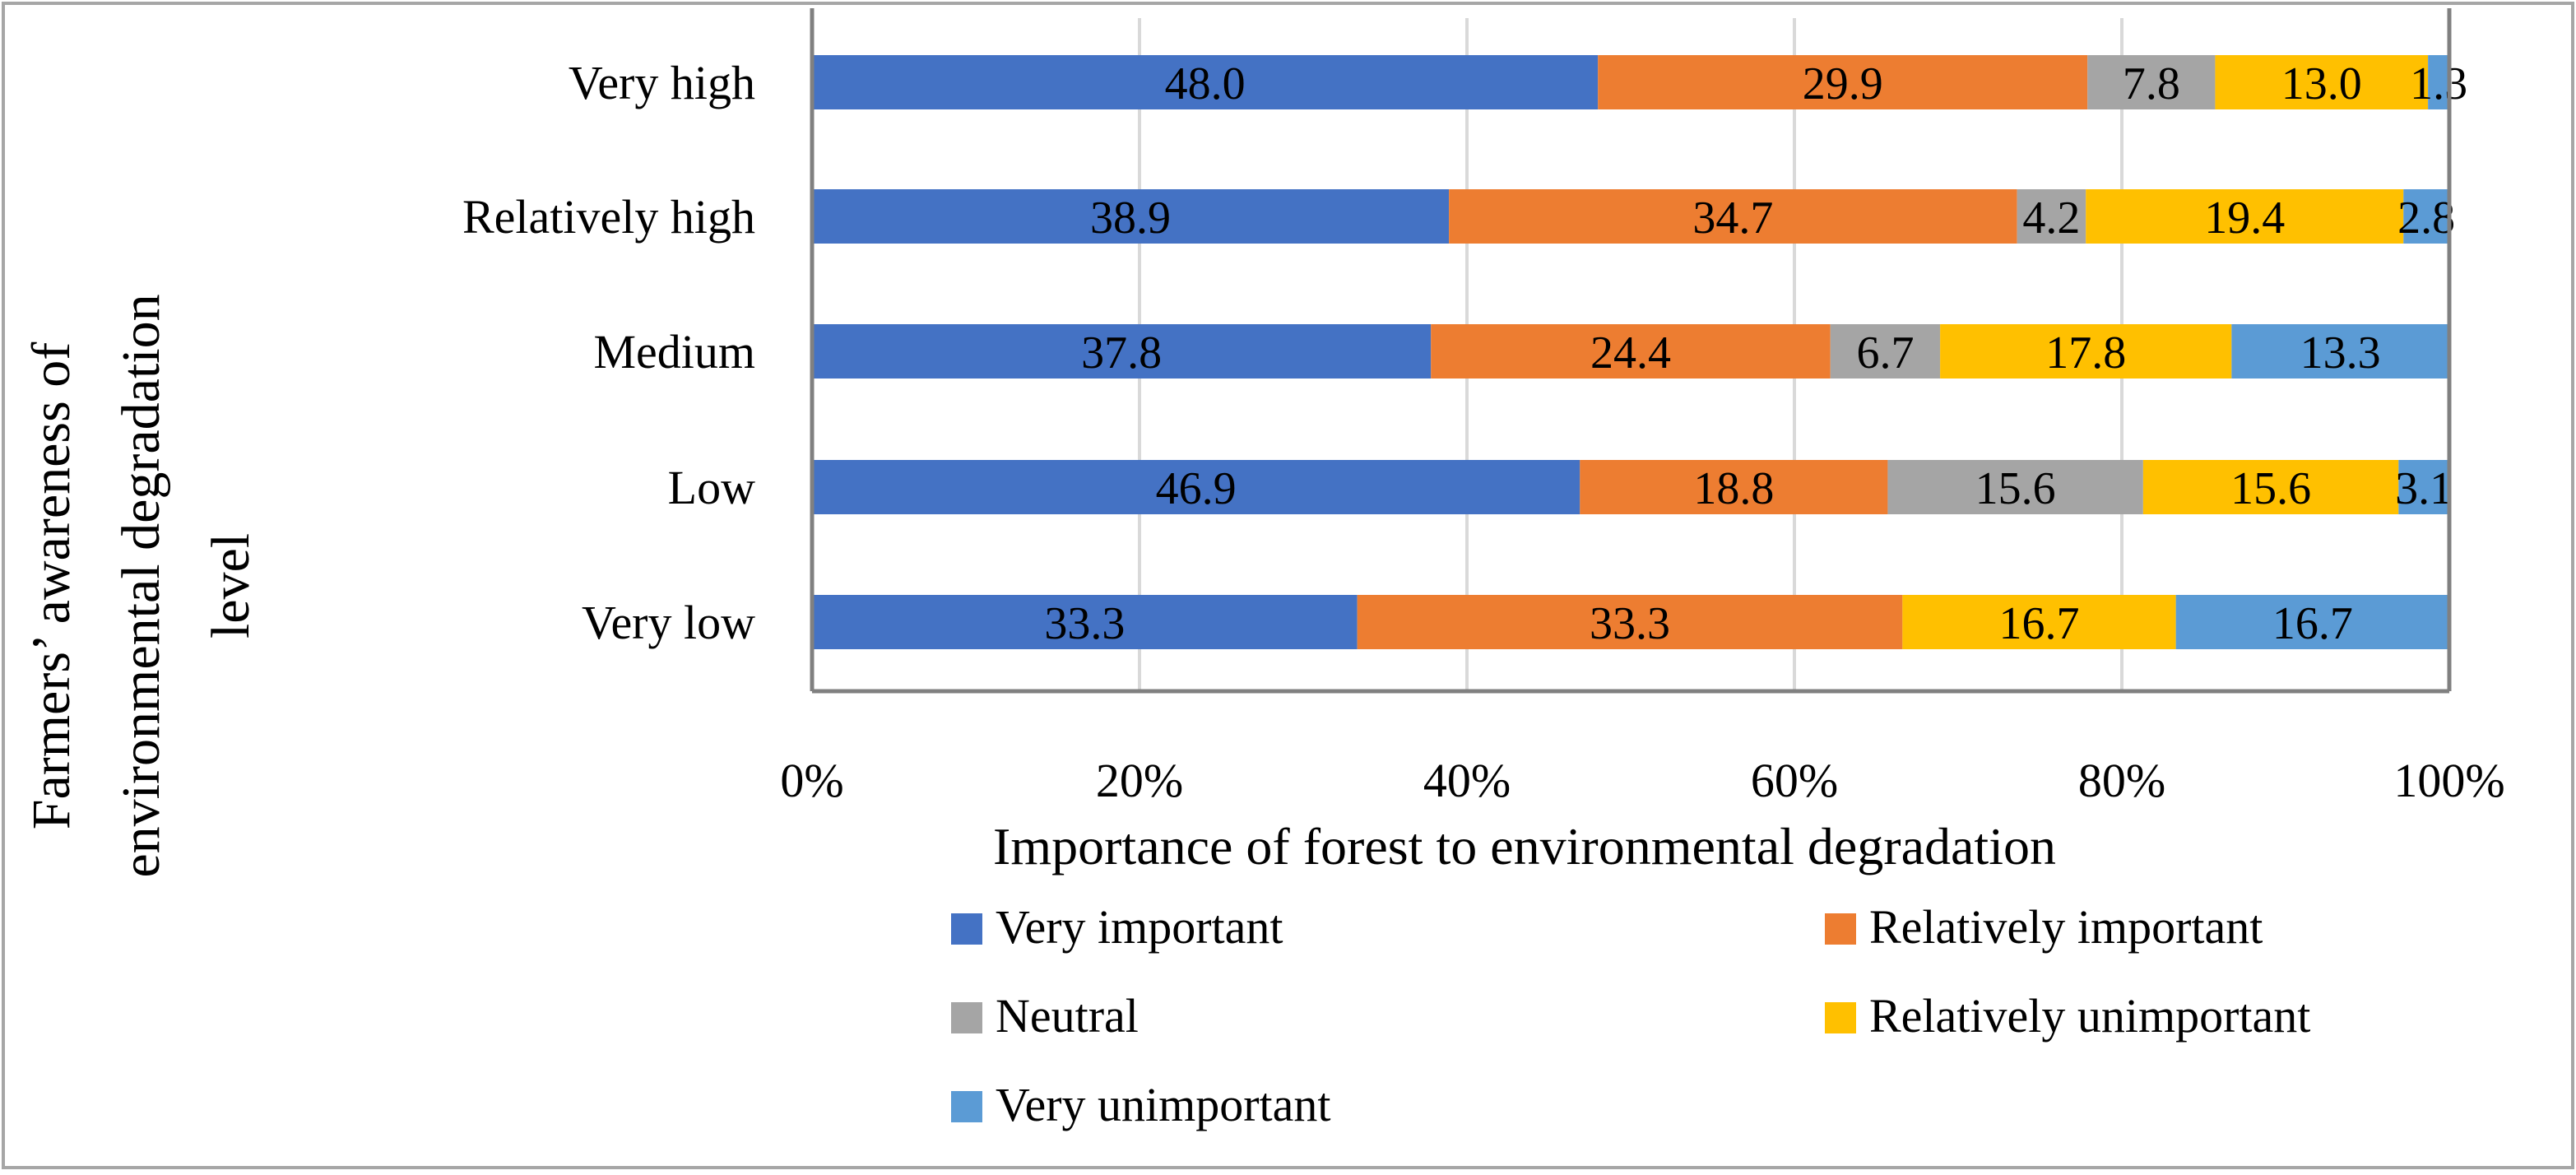 The height and width of the screenshot is (1175, 2576). I want to click on data-label-relatively-high-neutral: 4.2, so click(2051, 218).